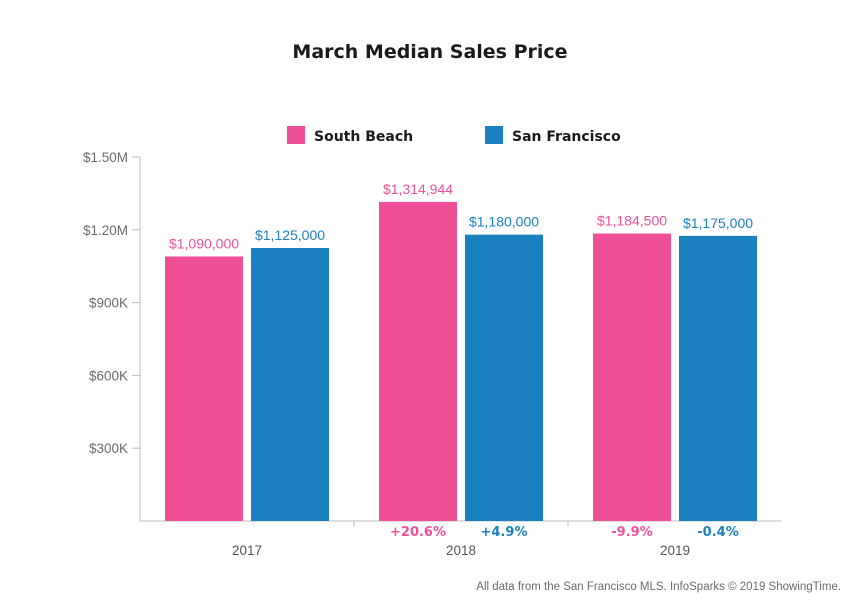 Image resolution: width=857 pixels, height=600 pixels. Describe the element at coordinates (108, 375) in the screenshot. I see `y-tick-label: $600K` at that location.